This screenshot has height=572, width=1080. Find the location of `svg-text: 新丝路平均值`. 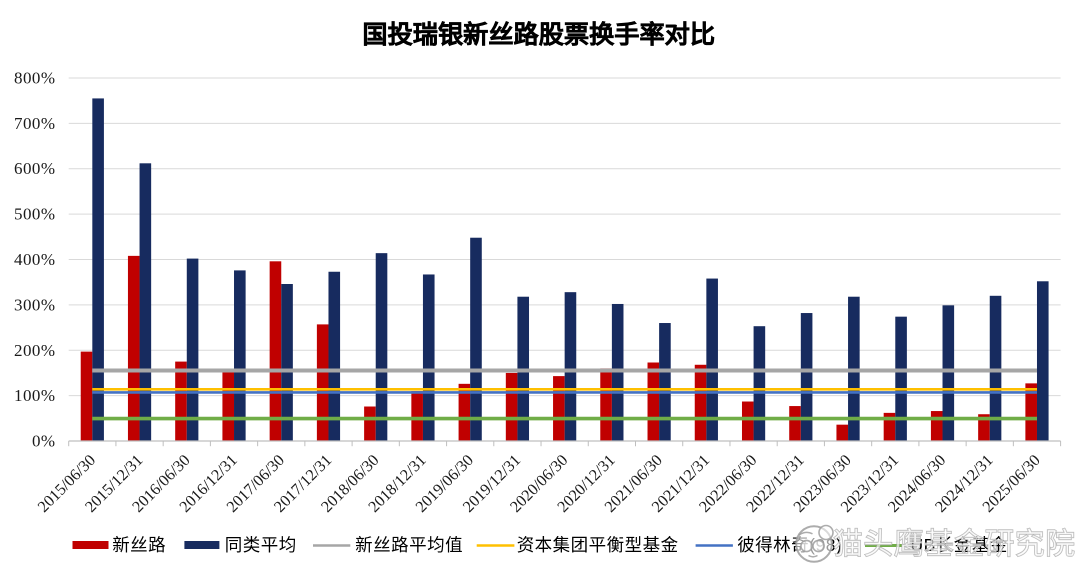

svg-text: 新丝路平均值 is located at coordinates (409, 545).